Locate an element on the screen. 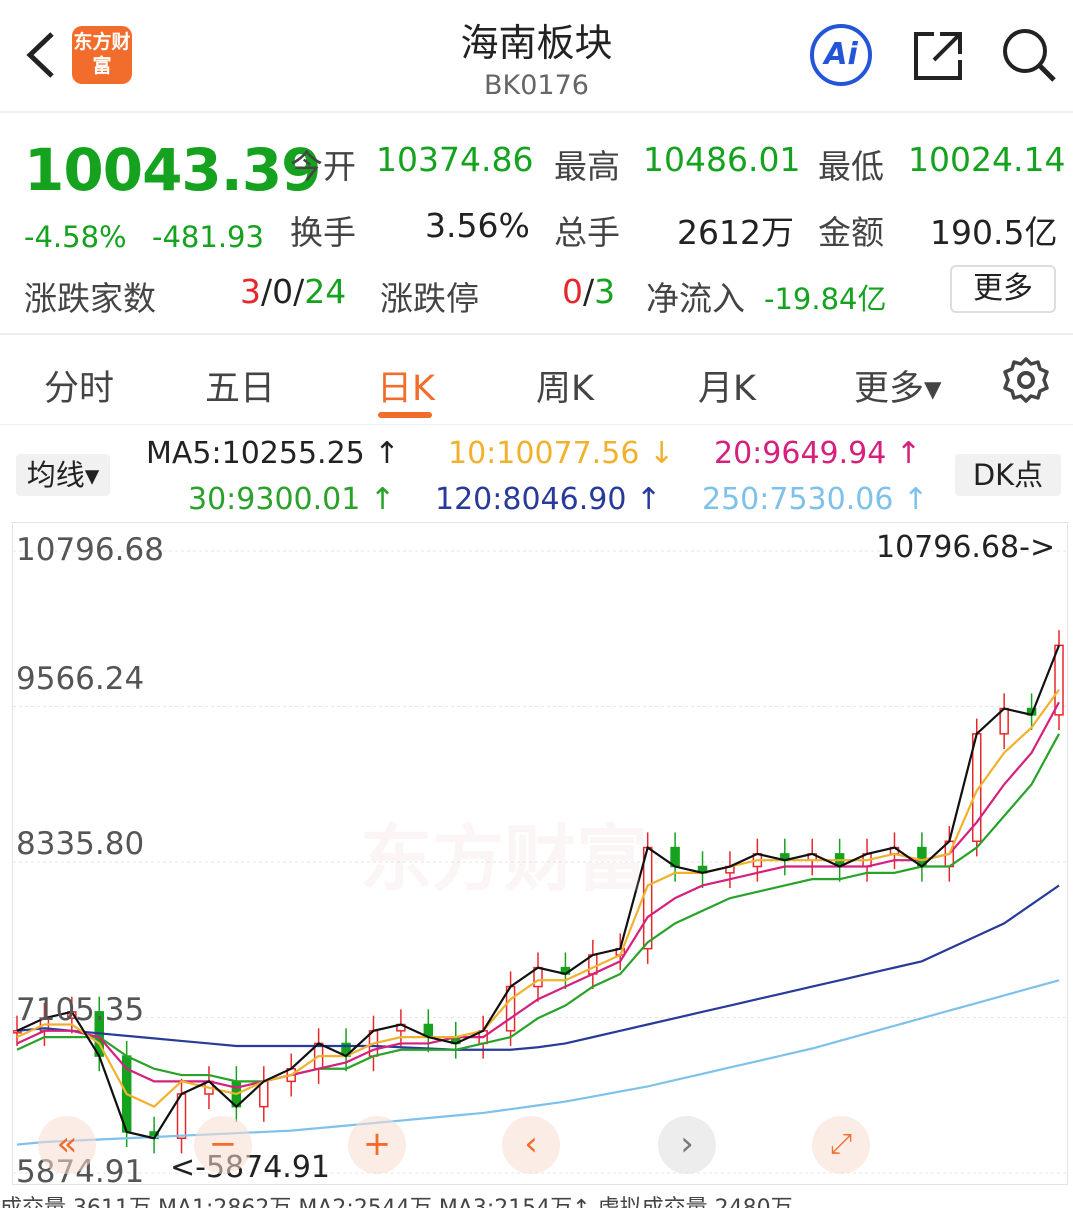 Image resolution: width=1073 pixels, height=1208 pixels. y-tick-label: 10796.68 is located at coordinates (90, 550).